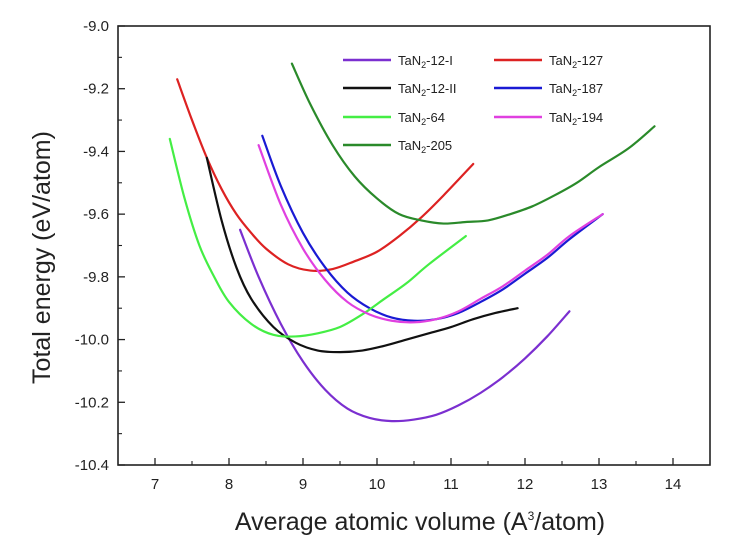  I want to click on legend-label-12-i: TaN2-12-I, so click(425, 61).